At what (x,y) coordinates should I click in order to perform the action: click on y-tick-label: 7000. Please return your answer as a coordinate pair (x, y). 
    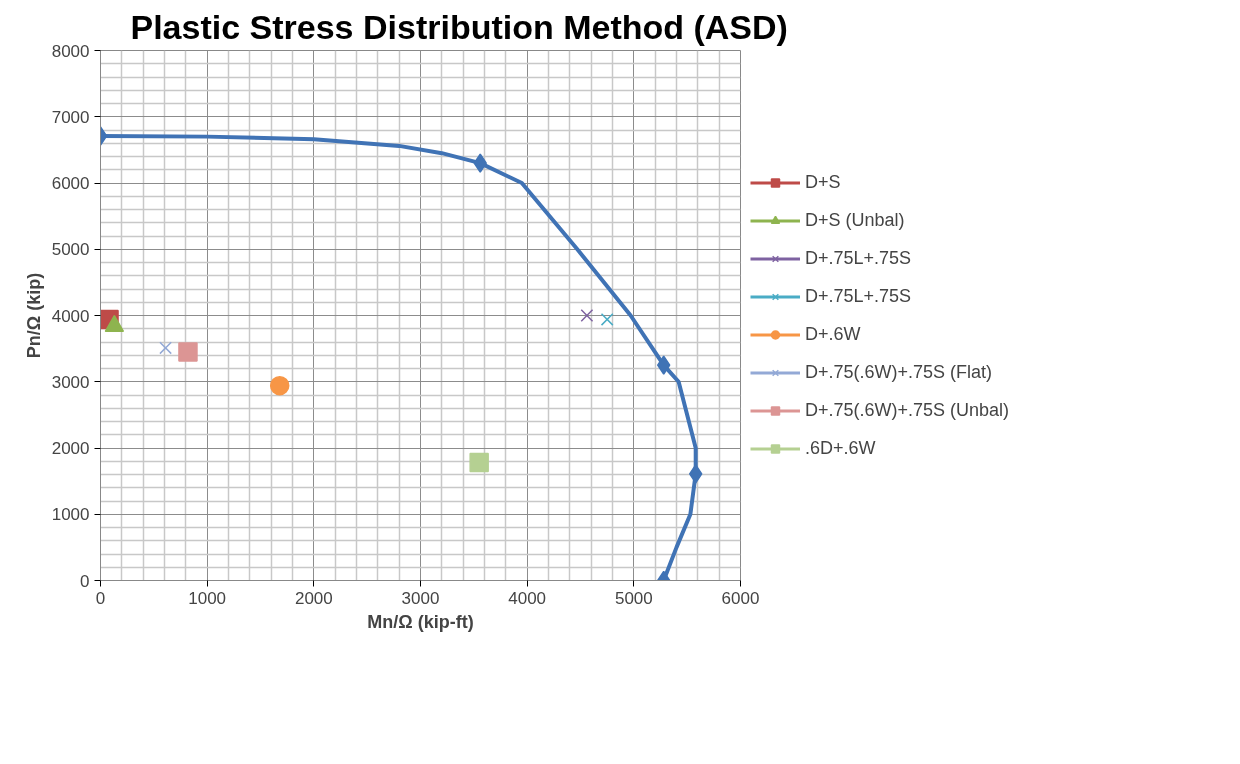
    Looking at the image, I should click on (70, 117).